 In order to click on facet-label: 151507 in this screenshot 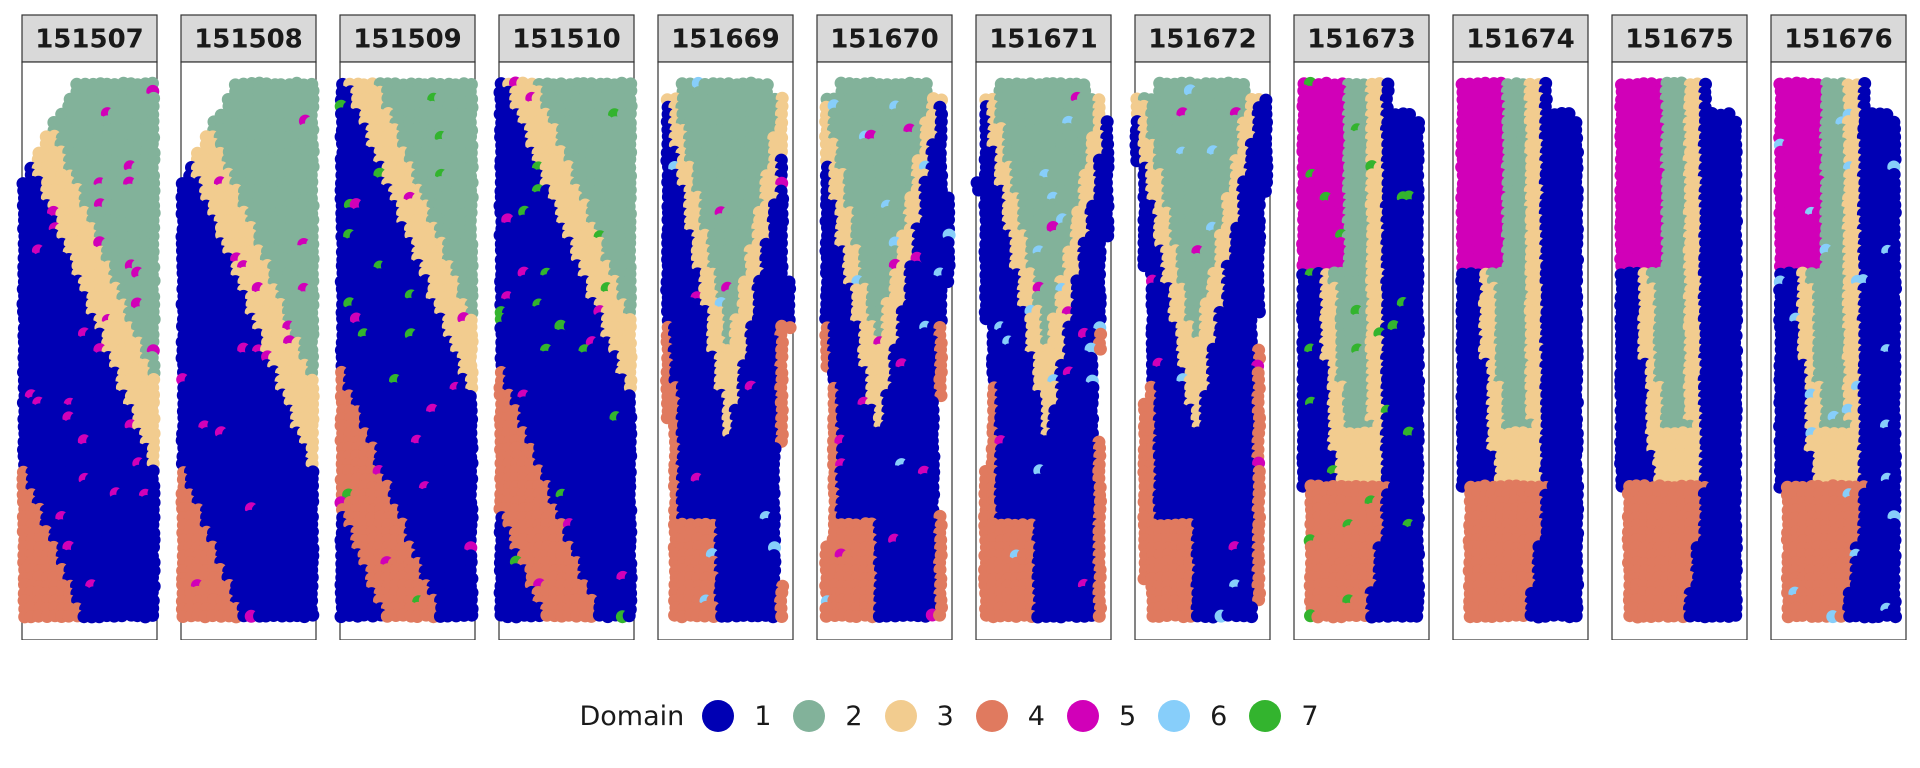, I will do `click(89, 40)`.